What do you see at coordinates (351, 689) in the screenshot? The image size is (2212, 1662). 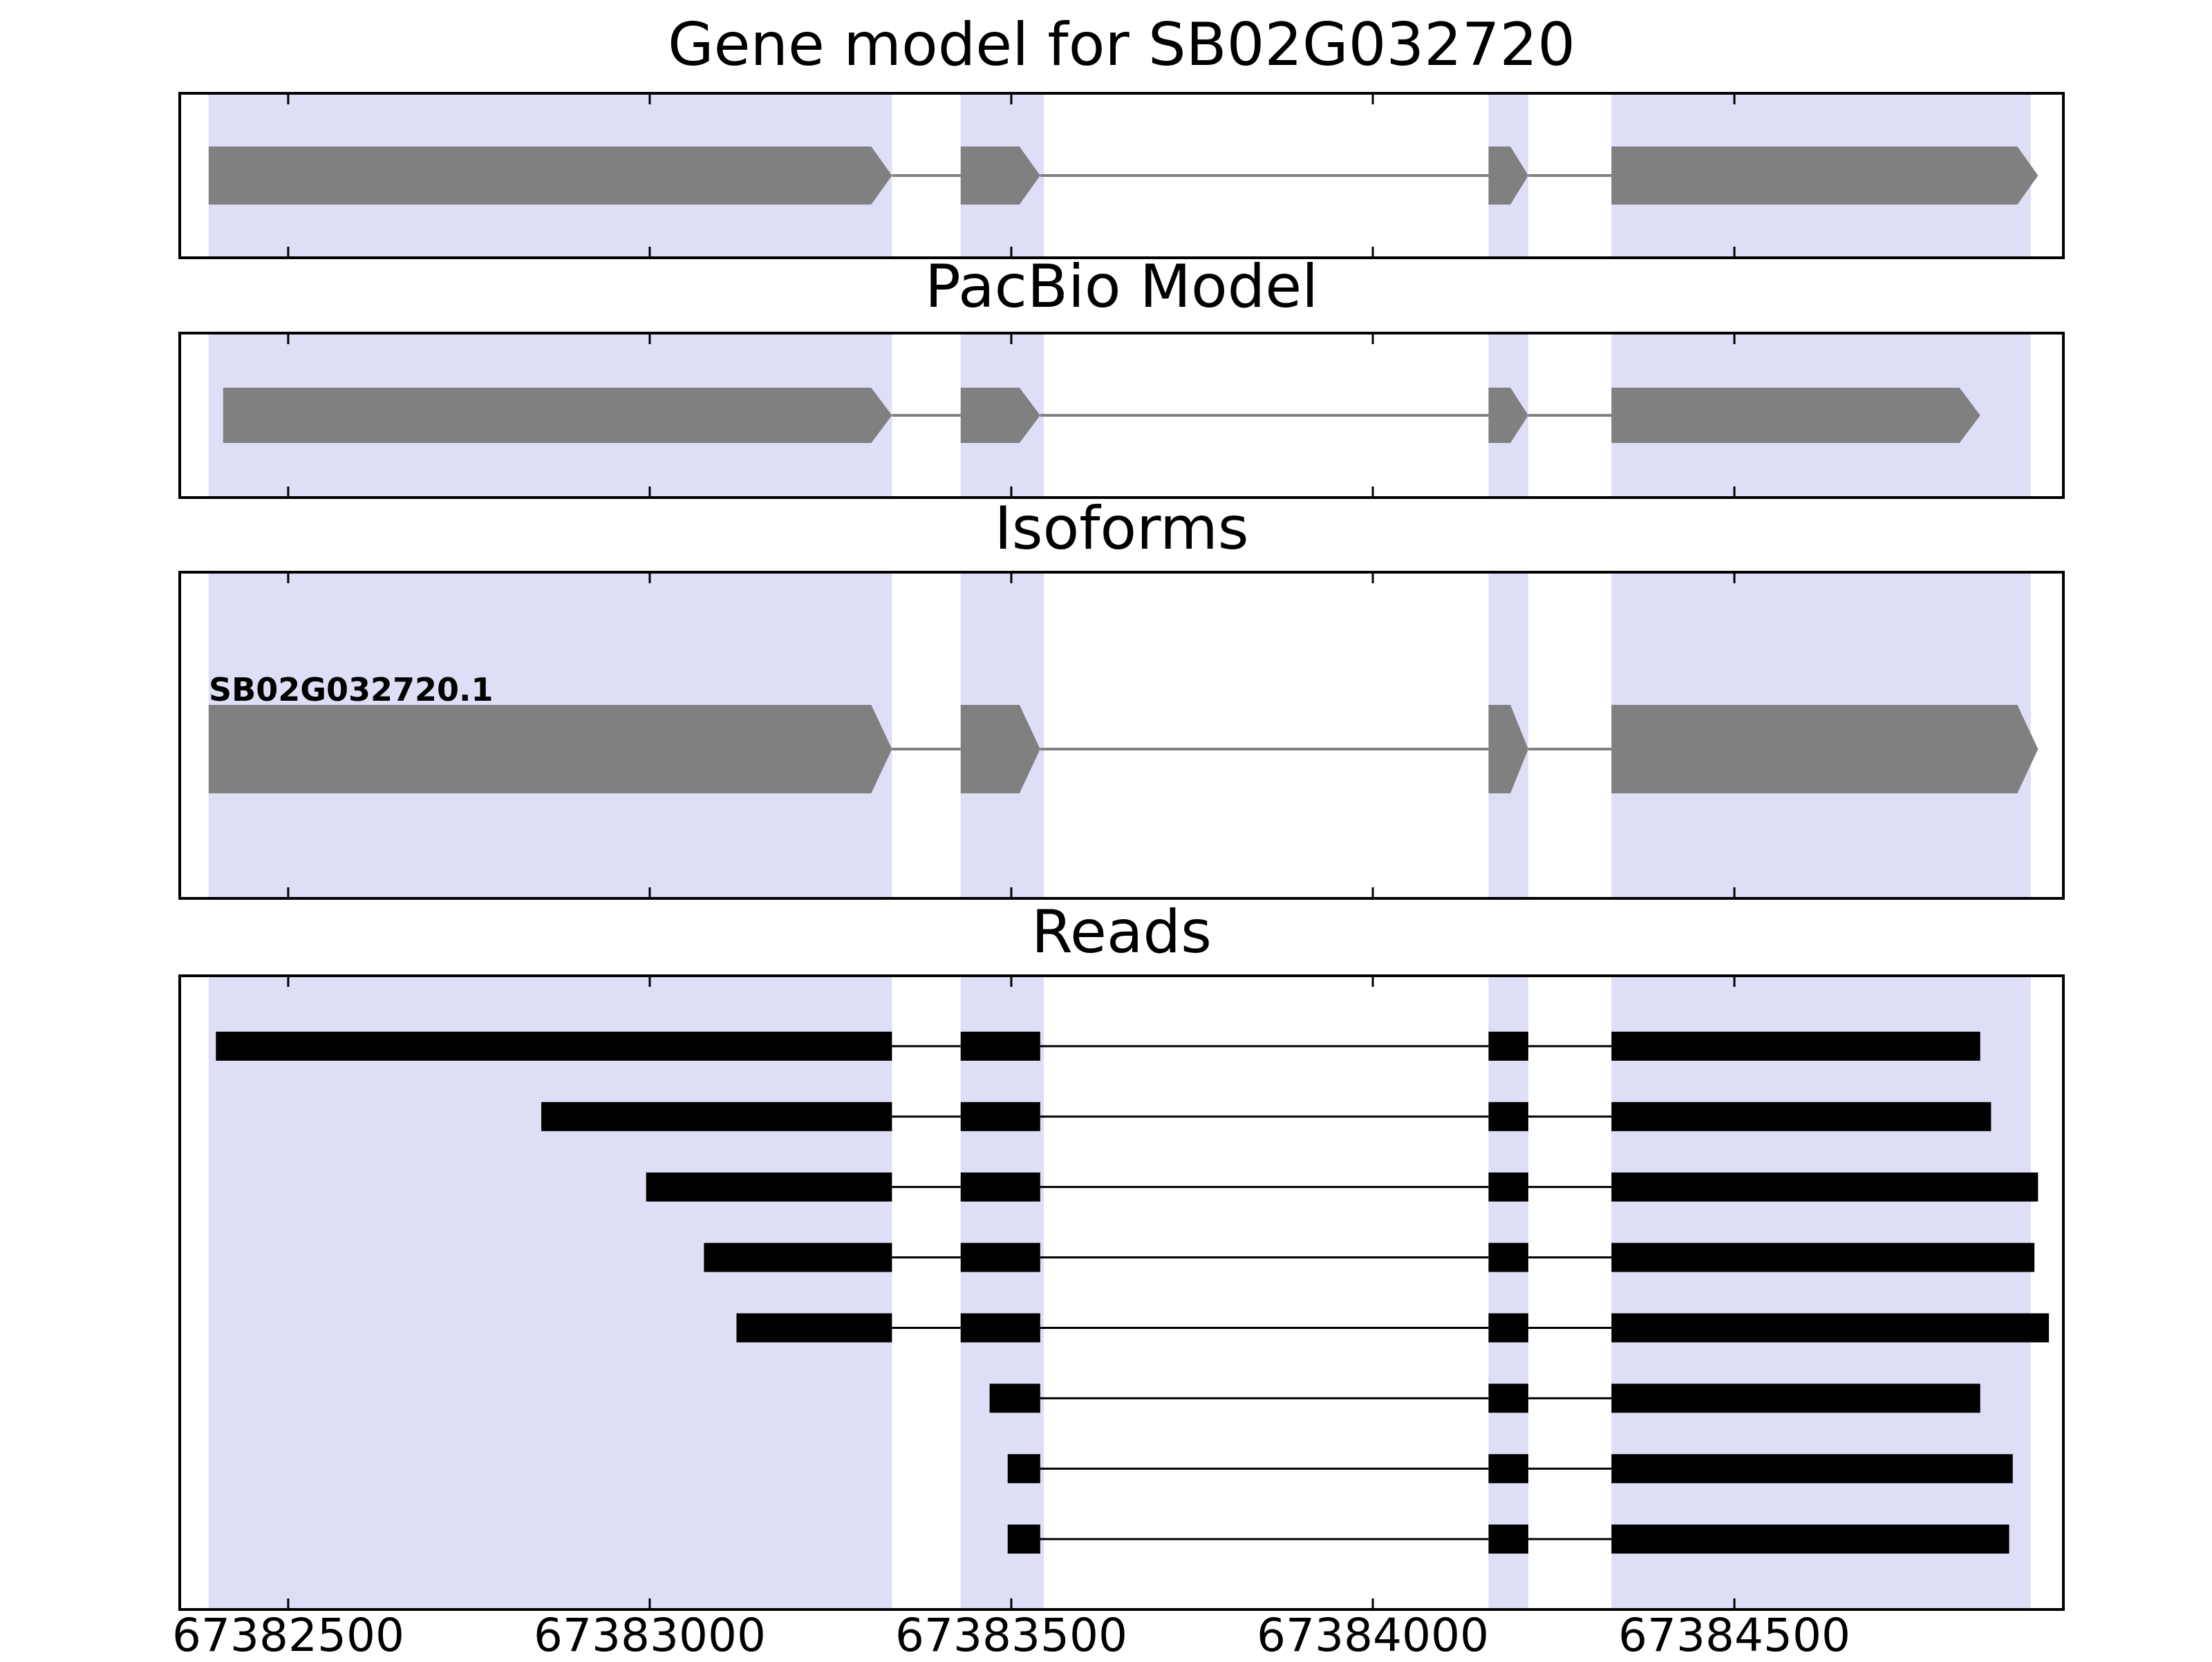 I see `isoform-label: SB02G032720.1` at bounding box center [351, 689].